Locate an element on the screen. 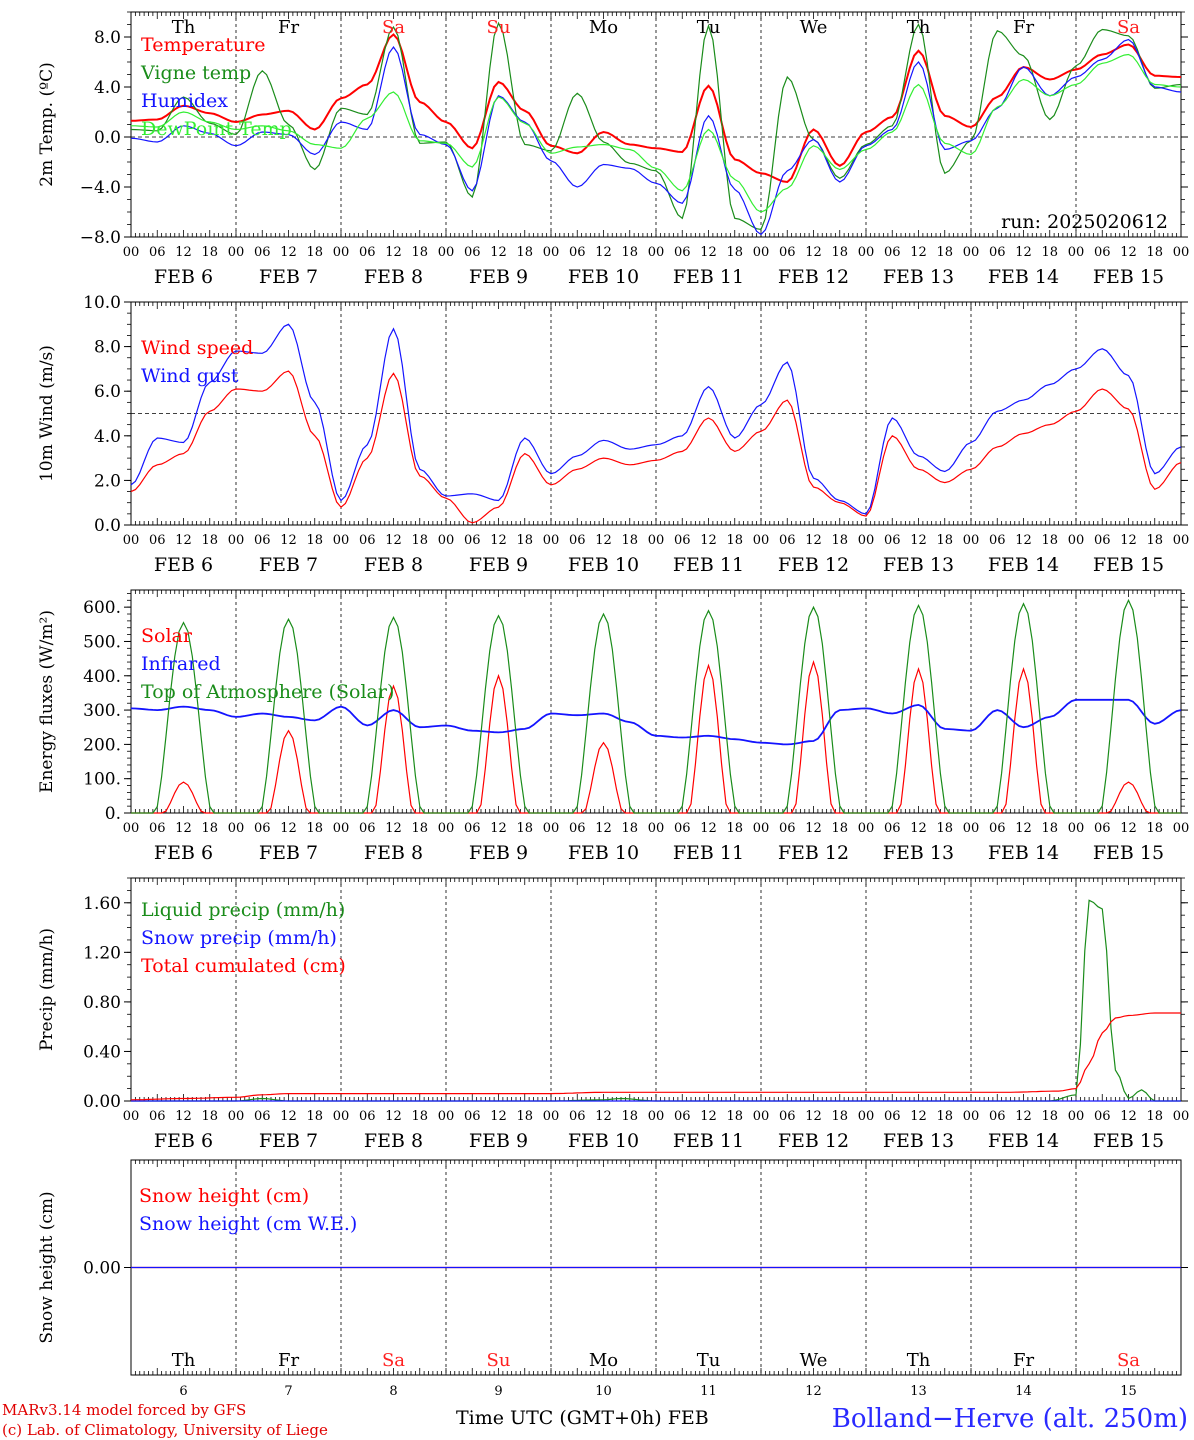  legend-entry: Temperature is located at coordinates (203, 45).